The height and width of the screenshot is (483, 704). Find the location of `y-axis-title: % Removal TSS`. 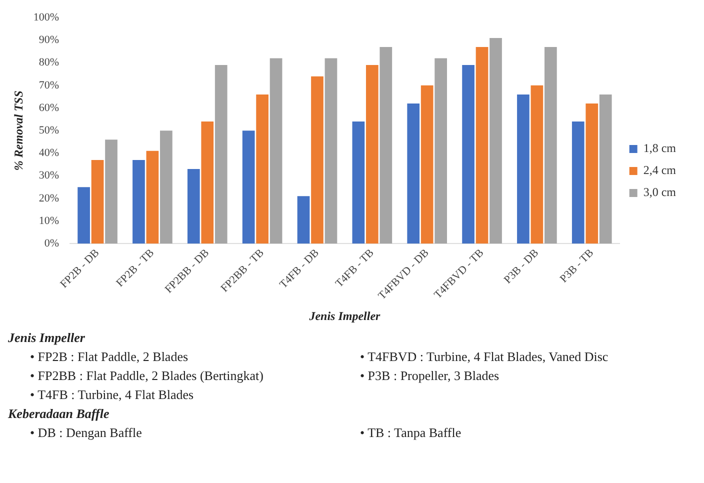

y-axis-title: % Removal TSS is located at coordinates (18, 130).